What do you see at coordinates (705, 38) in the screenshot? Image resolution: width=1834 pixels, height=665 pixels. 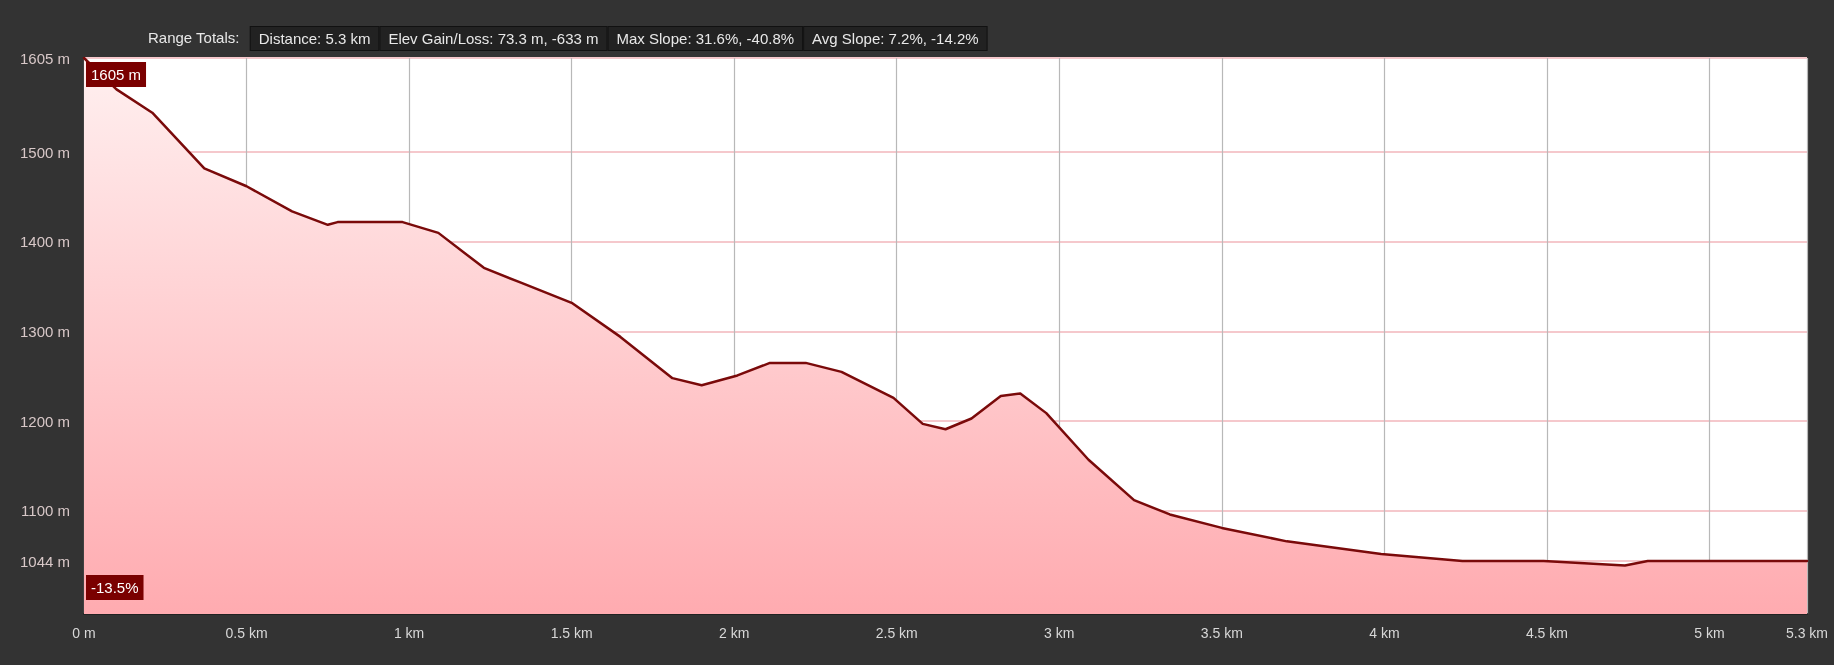 I see `text: Max Slope: 31.6%, -40.8%` at bounding box center [705, 38].